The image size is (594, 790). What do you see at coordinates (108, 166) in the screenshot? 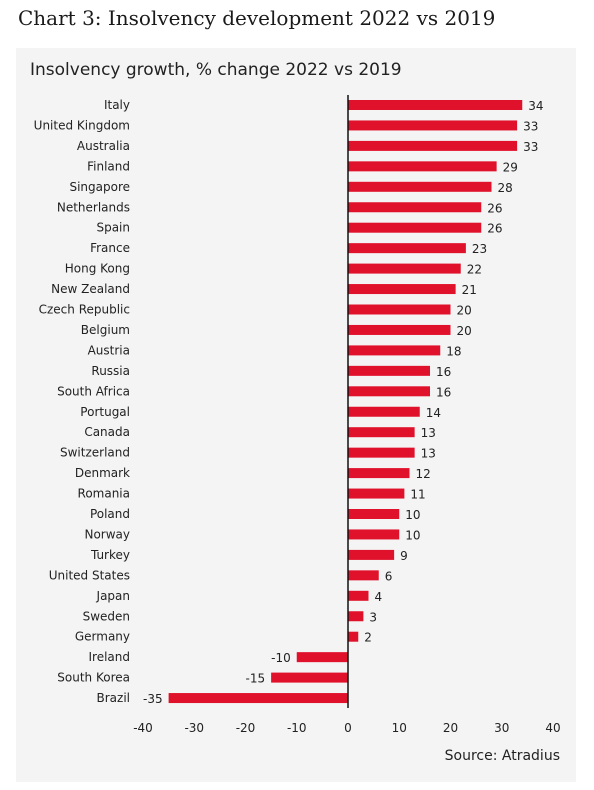
I see `category-label: Finland` at bounding box center [108, 166].